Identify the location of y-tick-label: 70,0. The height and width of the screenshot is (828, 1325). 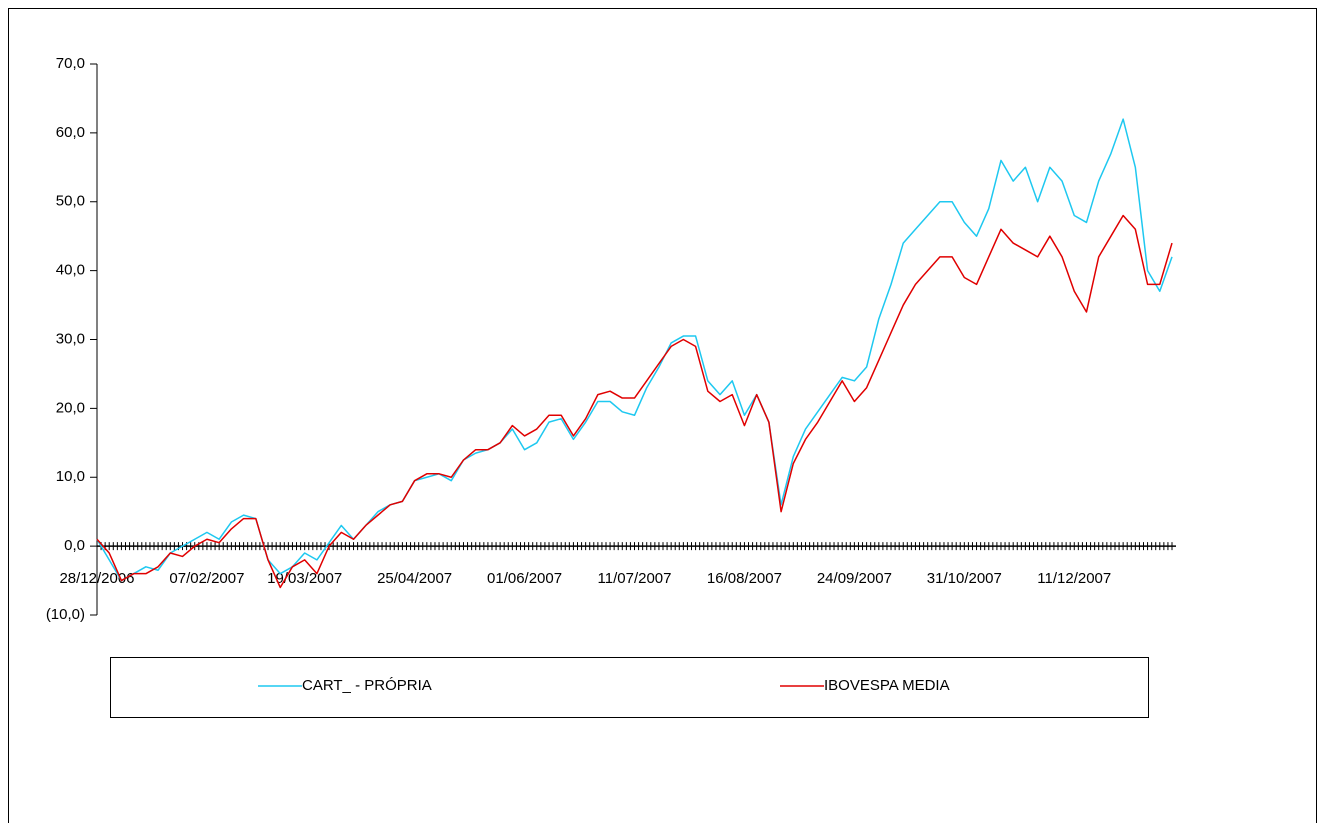
(70, 63).